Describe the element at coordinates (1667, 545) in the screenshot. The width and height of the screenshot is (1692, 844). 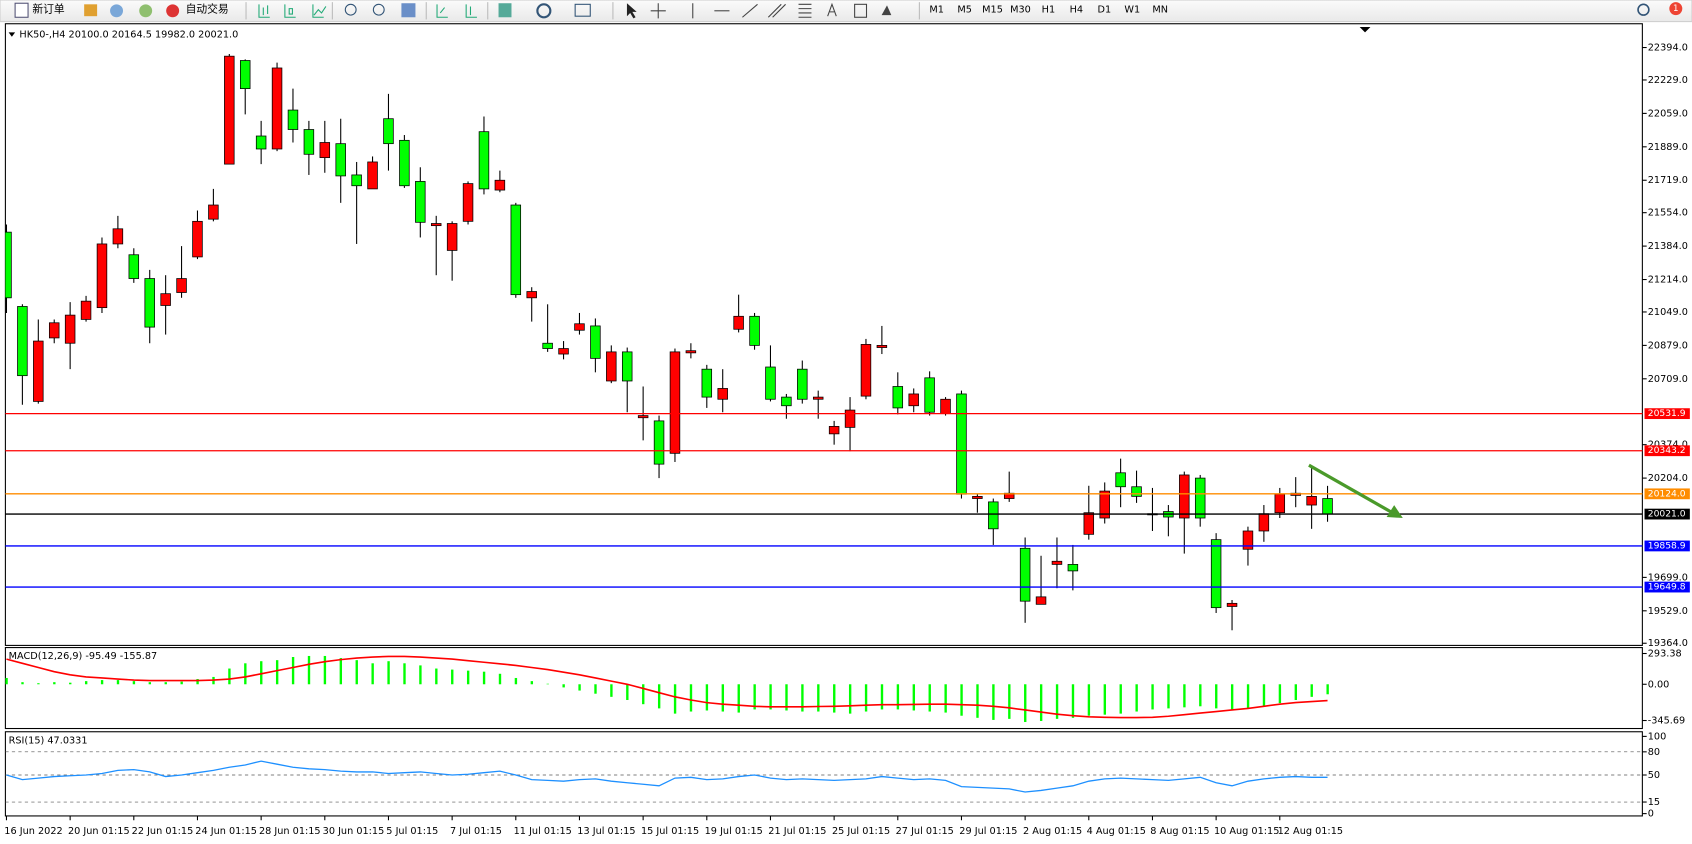
I see `price-level-label: 19858.9` at that location.